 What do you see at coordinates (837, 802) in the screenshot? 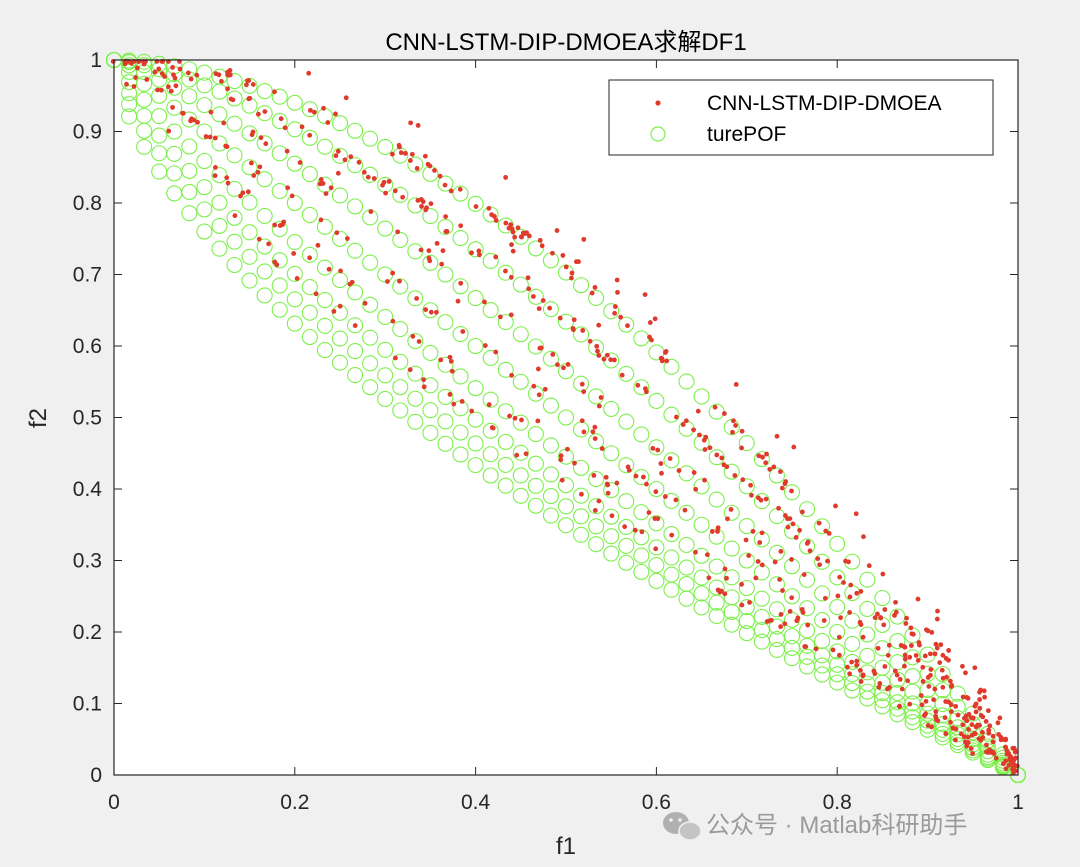
I see `x-tick-label: 0.8` at bounding box center [837, 802].